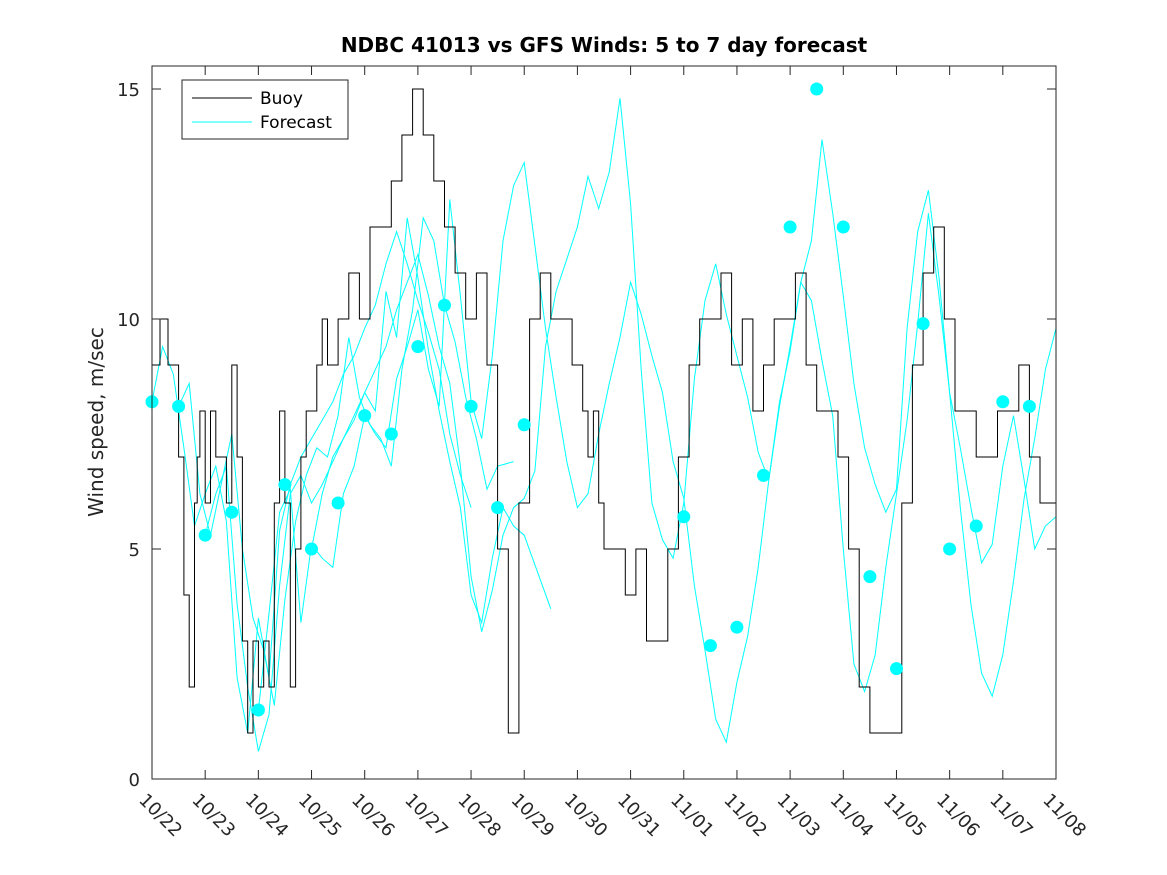  I want to click on y-tick-label: 5, so click(134, 550).